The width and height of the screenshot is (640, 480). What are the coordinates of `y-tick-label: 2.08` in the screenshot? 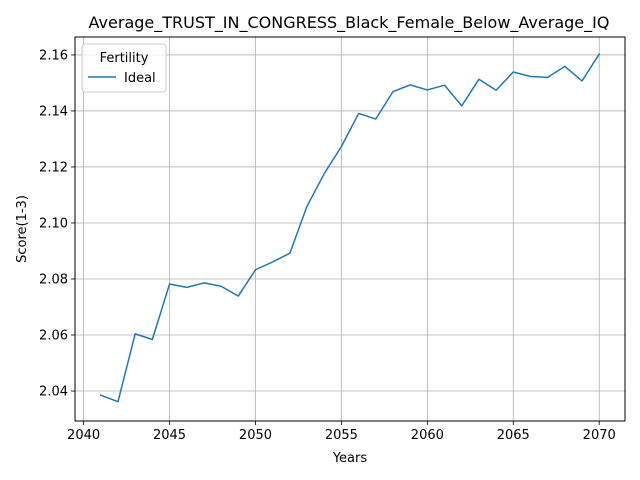 It's located at (53, 279).